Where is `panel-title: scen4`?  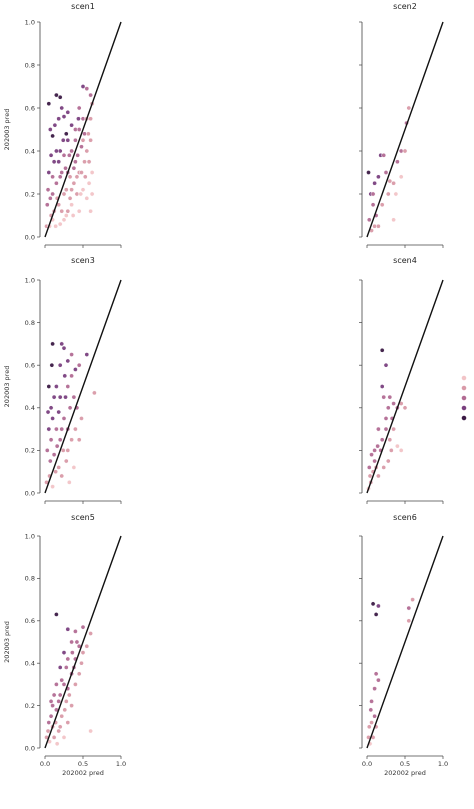
panel-title: scen4 is located at coordinates (405, 260).